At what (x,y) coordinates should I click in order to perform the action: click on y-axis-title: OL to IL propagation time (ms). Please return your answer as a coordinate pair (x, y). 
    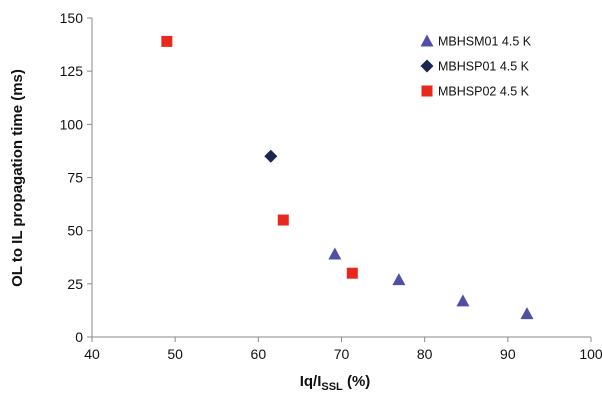
    Looking at the image, I should click on (17, 178).